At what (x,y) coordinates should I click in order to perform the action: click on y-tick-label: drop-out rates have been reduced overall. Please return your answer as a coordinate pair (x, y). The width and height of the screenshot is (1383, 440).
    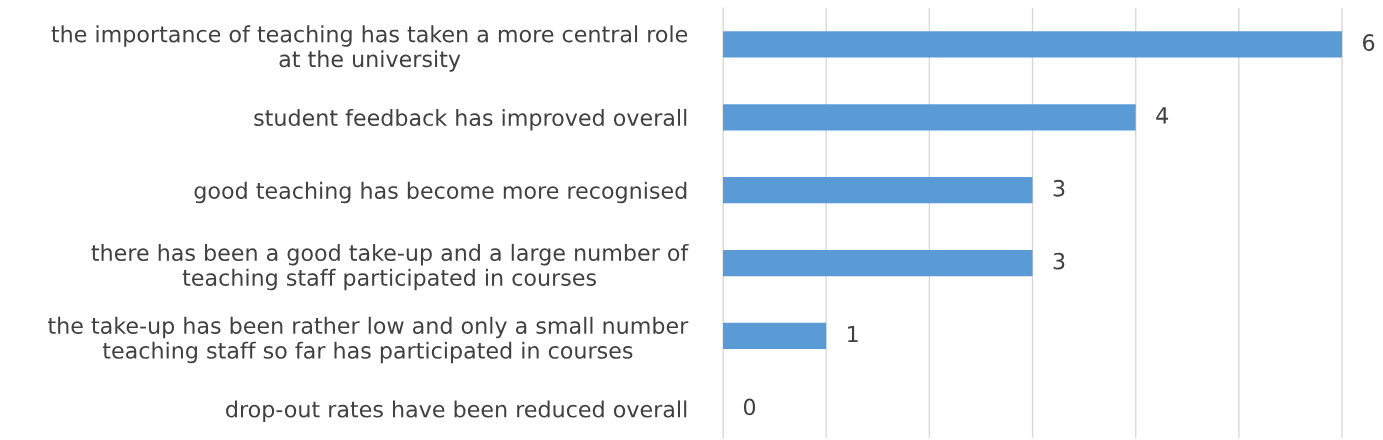
    Looking at the image, I should click on (456, 411).